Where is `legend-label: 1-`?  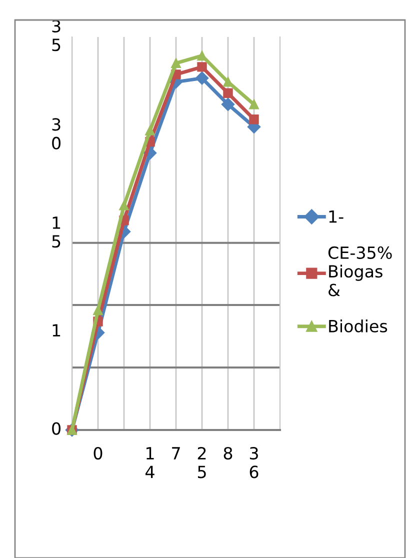 legend-label: 1- is located at coordinates (336, 216).